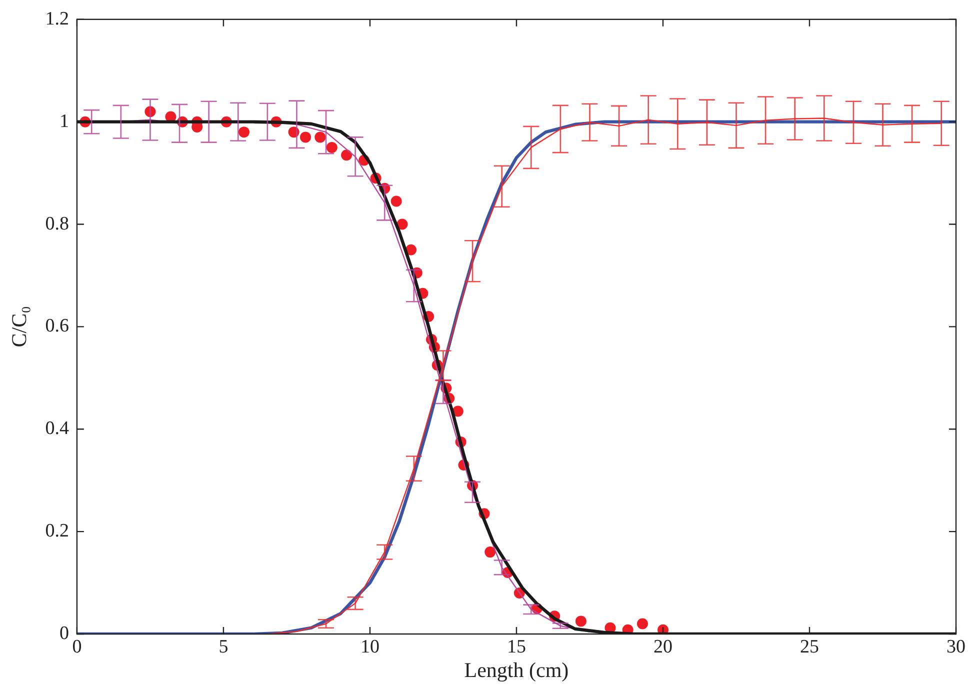 This screenshot has width=968, height=686. What do you see at coordinates (57, 429) in the screenshot?
I see `y-tick-label: 0.4` at bounding box center [57, 429].